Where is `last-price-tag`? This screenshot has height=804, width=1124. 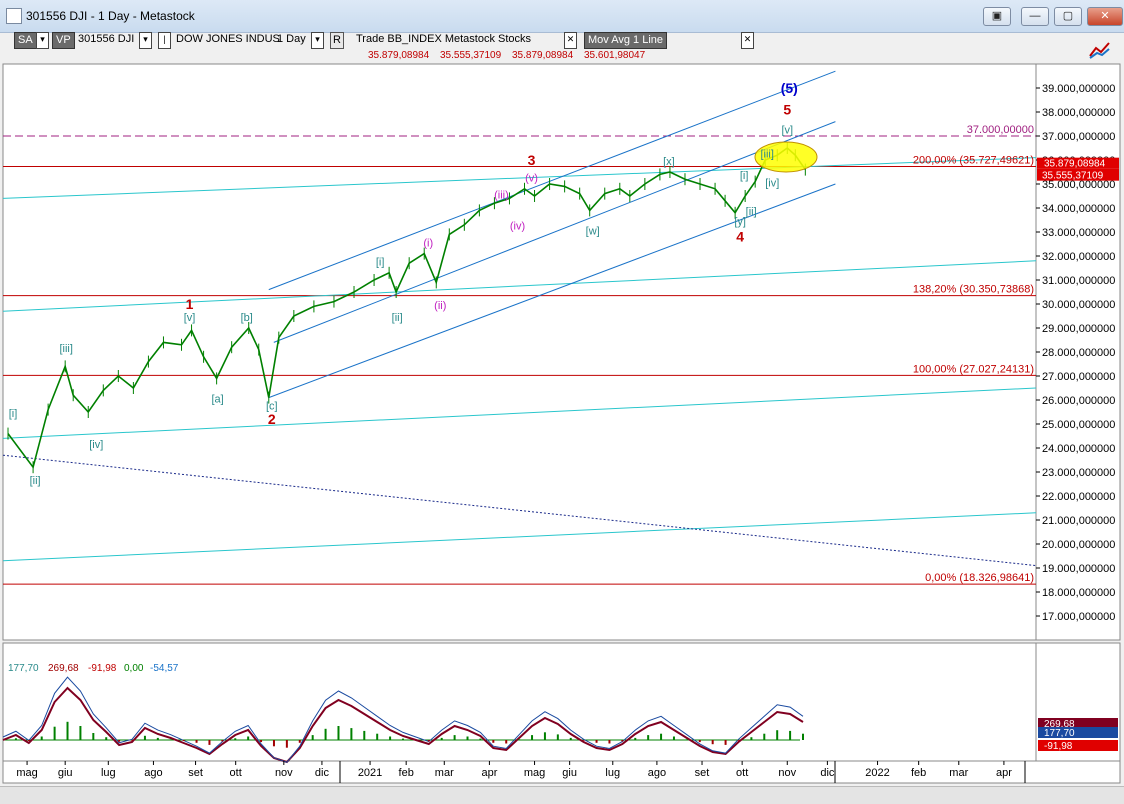 last-price-tag is located at coordinates (1078, 174).